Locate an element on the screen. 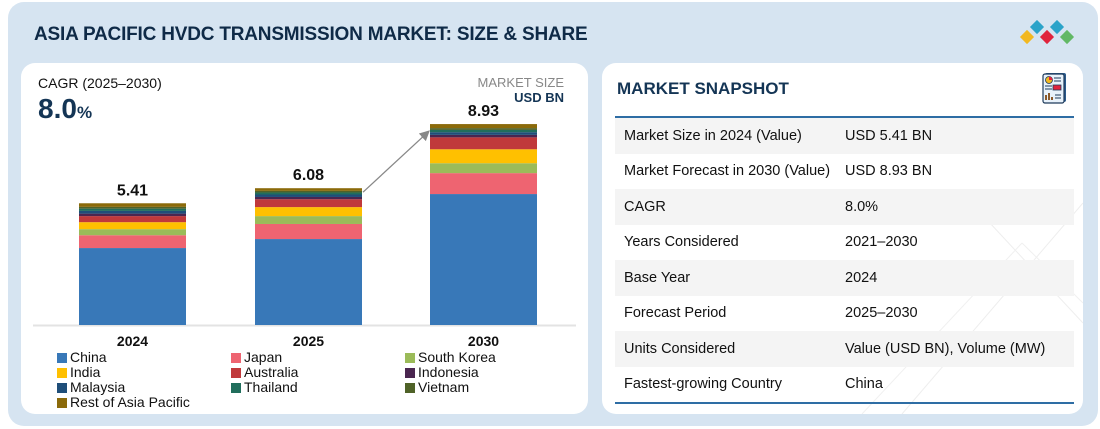  legend-item-japan: Japan is located at coordinates (318, 357).